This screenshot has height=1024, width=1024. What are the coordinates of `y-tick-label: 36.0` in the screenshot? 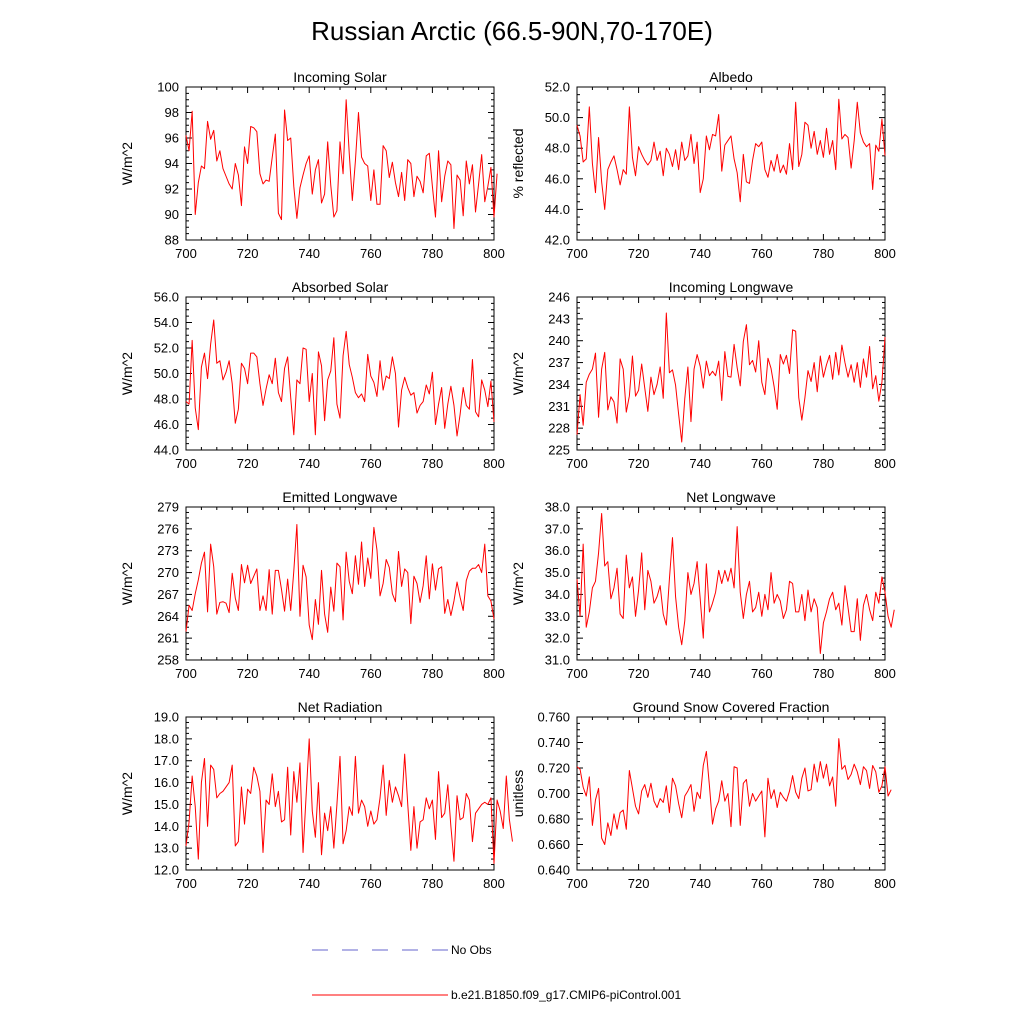 It's located at (557, 550).